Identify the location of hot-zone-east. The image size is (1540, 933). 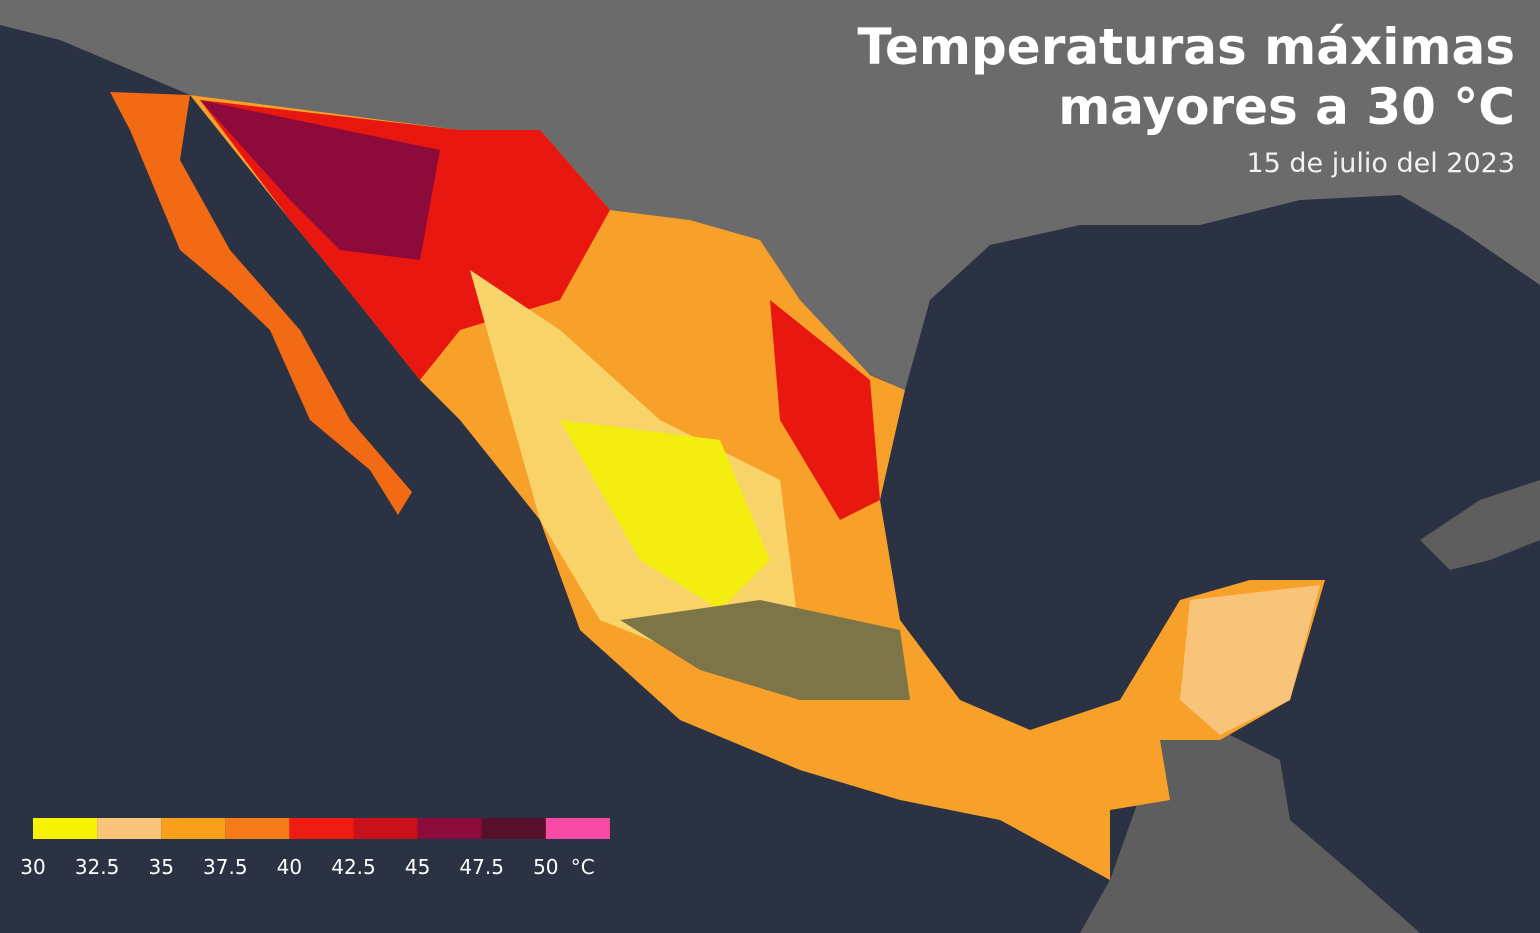
(825, 410).